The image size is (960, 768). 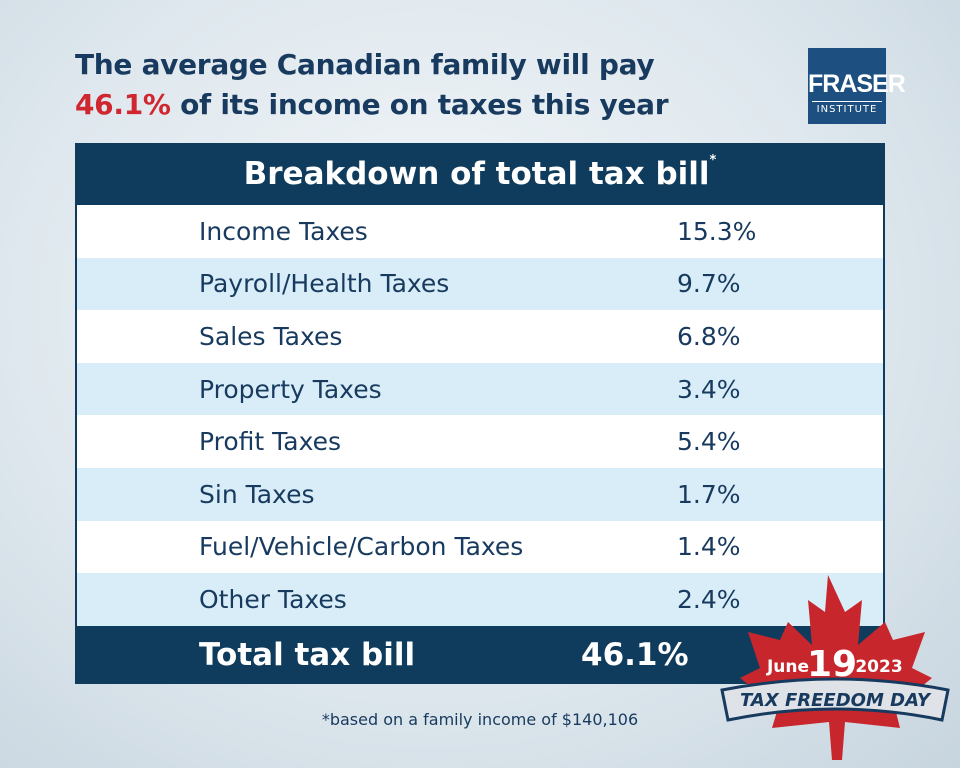 What do you see at coordinates (307, 654) in the screenshot?
I see `total-label: Total tax bill` at bounding box center [307, 654].